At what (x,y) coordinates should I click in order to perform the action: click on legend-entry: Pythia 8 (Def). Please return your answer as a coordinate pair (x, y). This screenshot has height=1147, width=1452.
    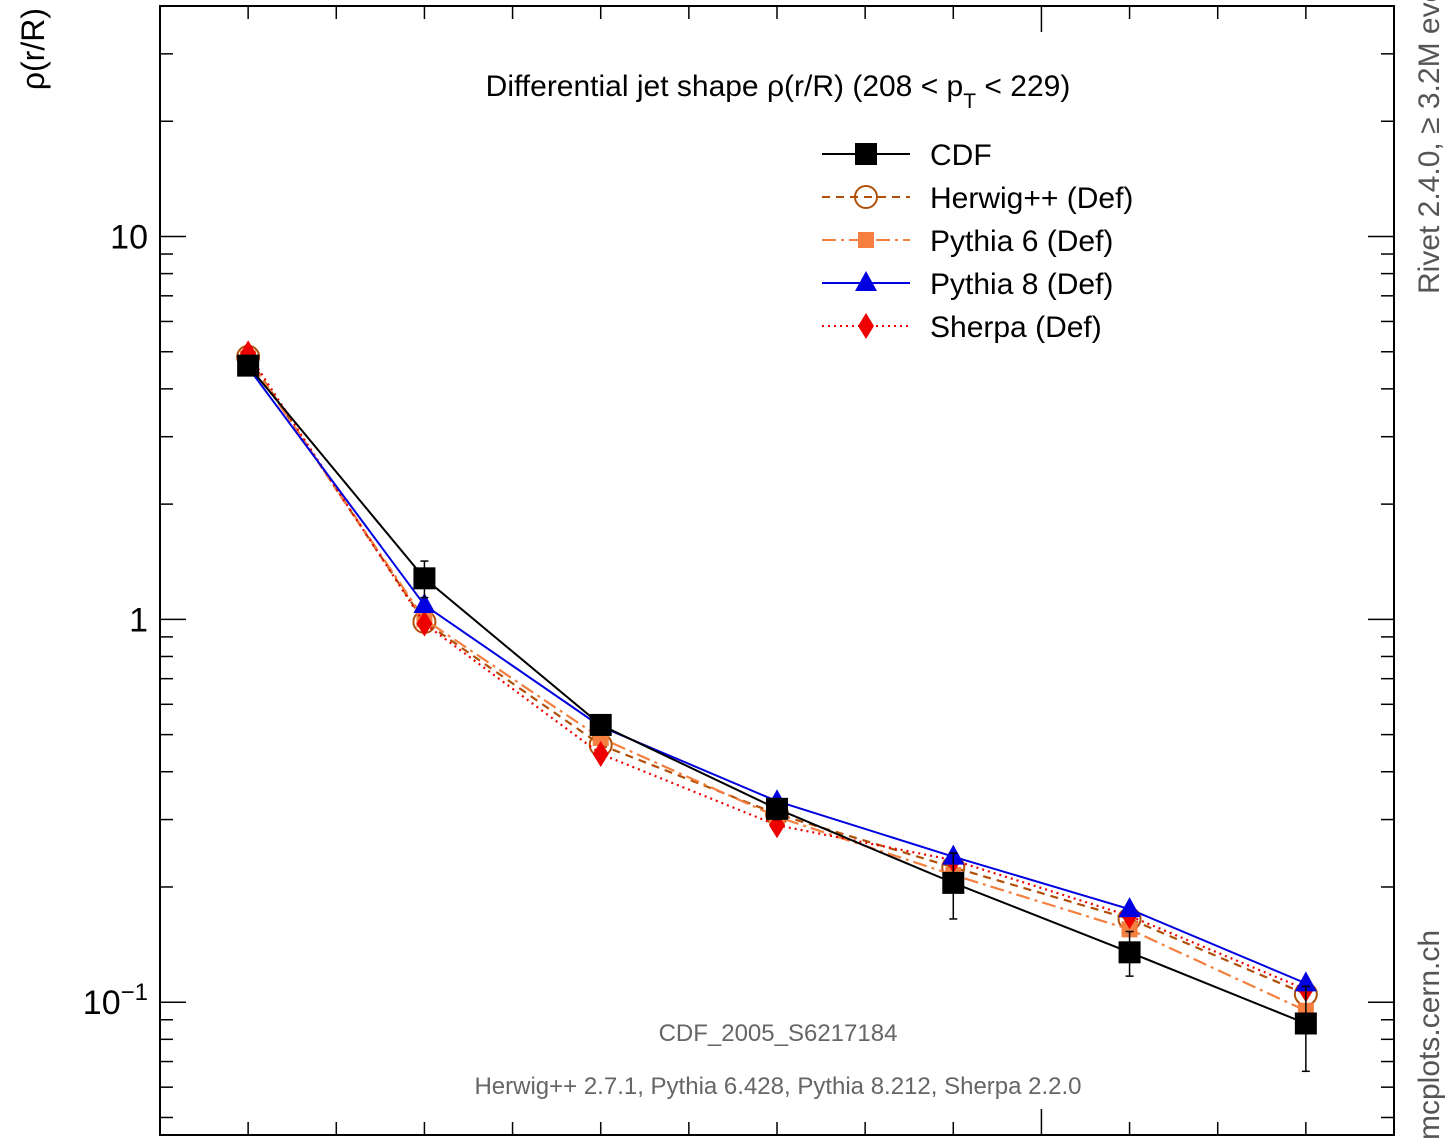
    Looking at the image, I should click on (967, 284).